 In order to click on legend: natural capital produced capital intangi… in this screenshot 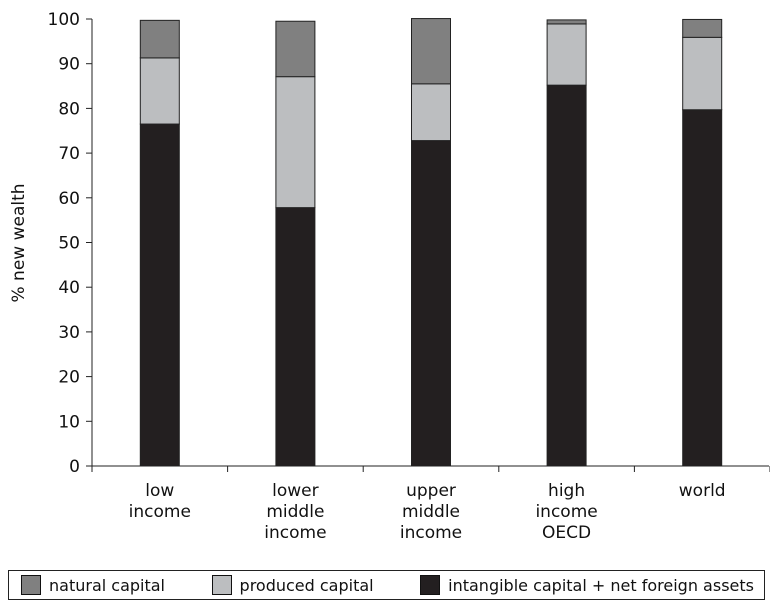, I will do `click(386, 585)`.